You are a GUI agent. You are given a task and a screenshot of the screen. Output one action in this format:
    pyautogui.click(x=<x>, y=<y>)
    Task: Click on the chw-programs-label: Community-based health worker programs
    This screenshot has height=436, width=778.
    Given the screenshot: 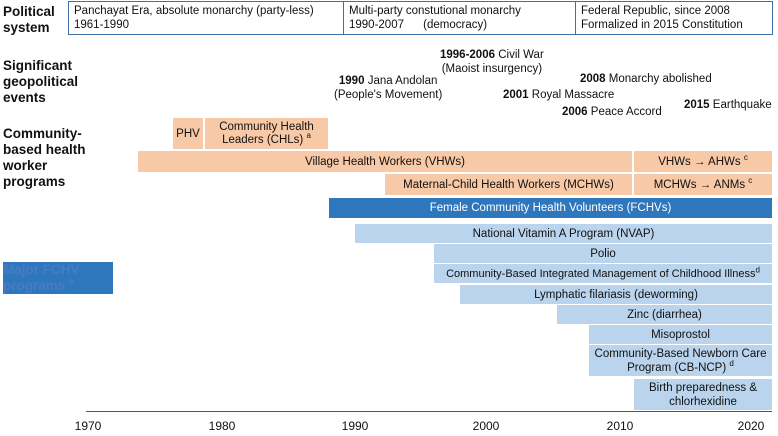 What is the action you would take?
    pyautogui.click(x=44, y=157)
    